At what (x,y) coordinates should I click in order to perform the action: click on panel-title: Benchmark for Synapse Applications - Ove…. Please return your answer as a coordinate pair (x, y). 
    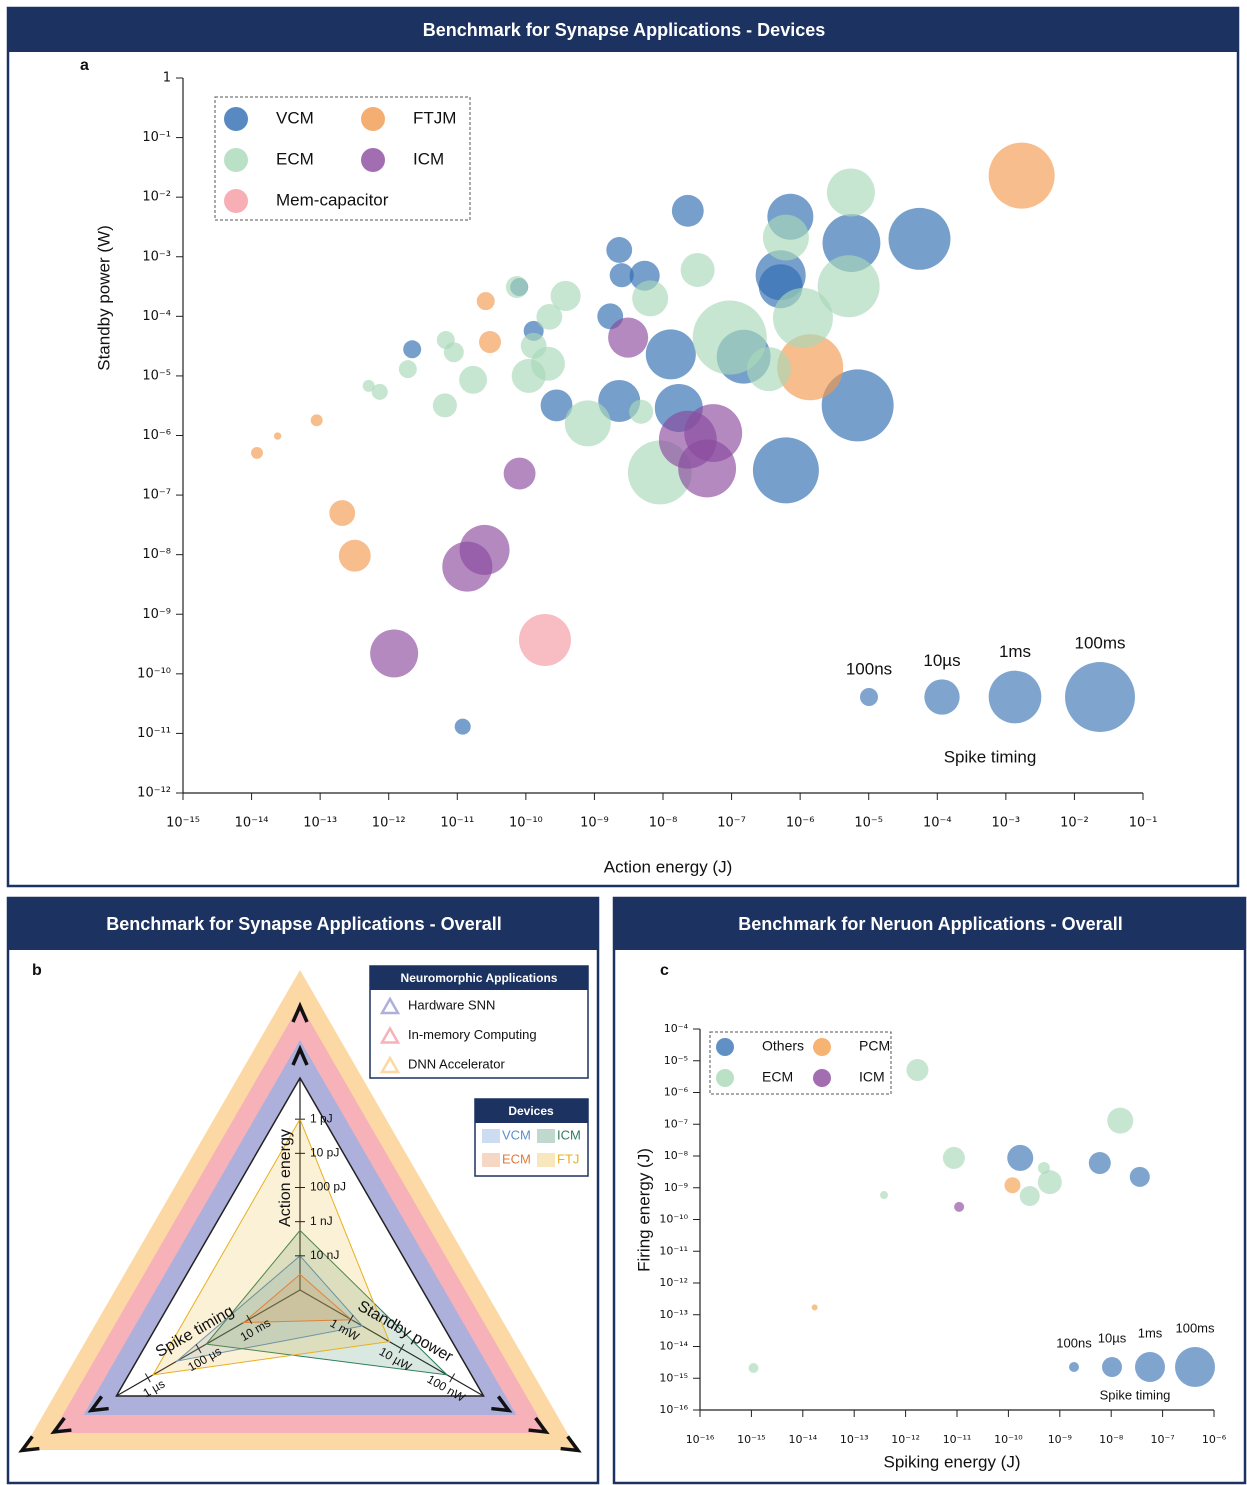
    Looking at the image, I should click on (303, 924).